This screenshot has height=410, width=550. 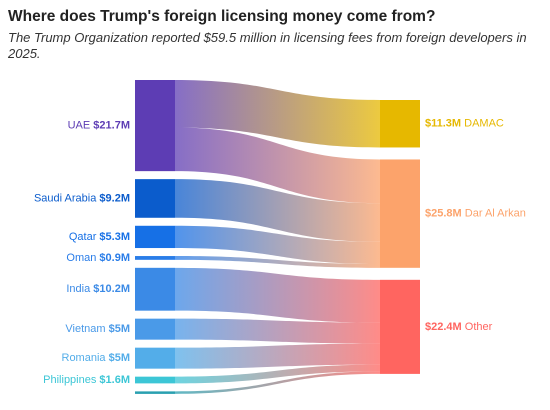 I want to click on source-value: $0.9M, so click(x=114, y=258).